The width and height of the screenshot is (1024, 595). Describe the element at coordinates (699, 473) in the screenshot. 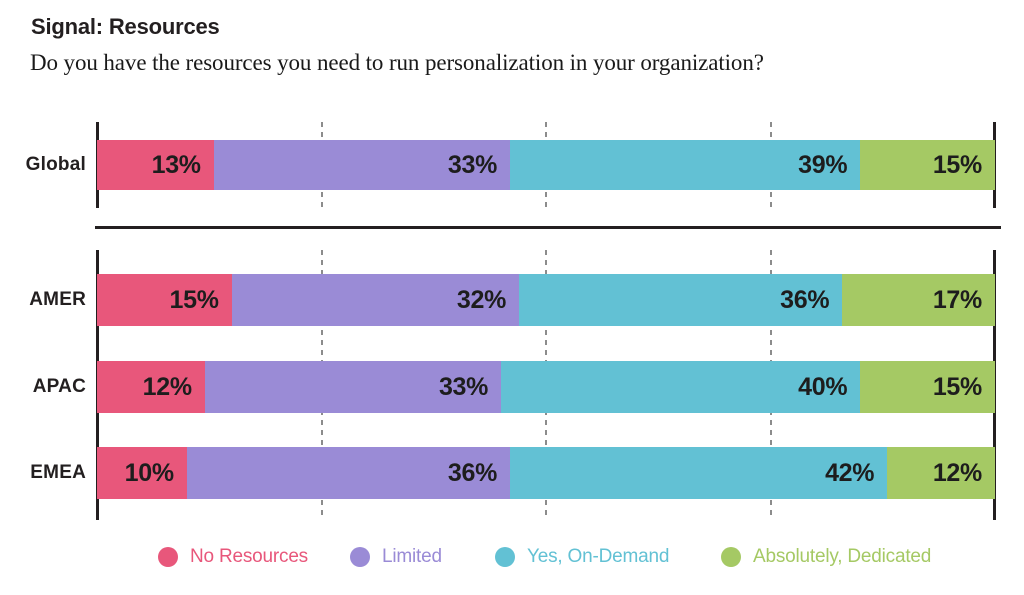

I see `bar-segment-yes-on-demand-emea: 42%` at that location.